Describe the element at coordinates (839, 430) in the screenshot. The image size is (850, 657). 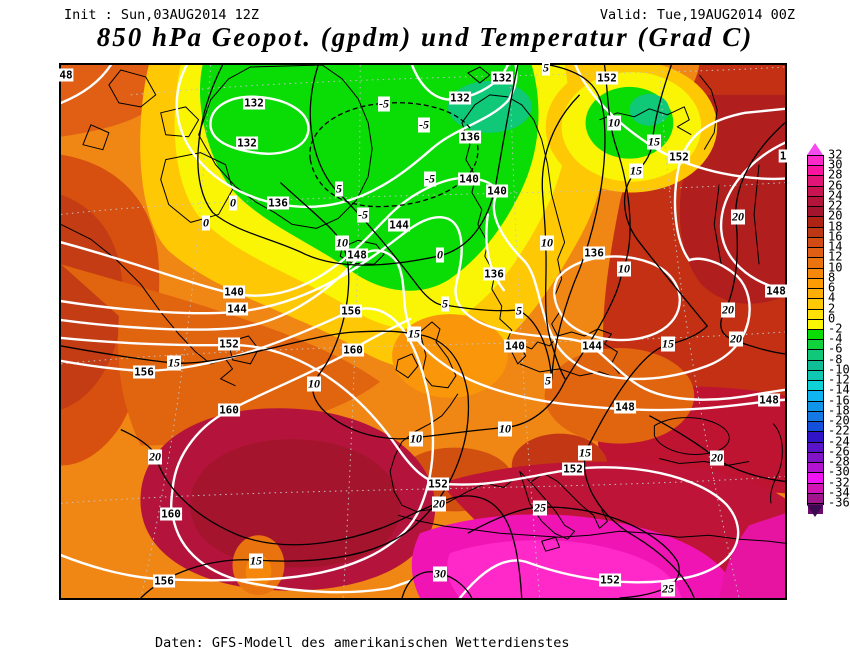
I see `legend-tick-value: -22` at that location.